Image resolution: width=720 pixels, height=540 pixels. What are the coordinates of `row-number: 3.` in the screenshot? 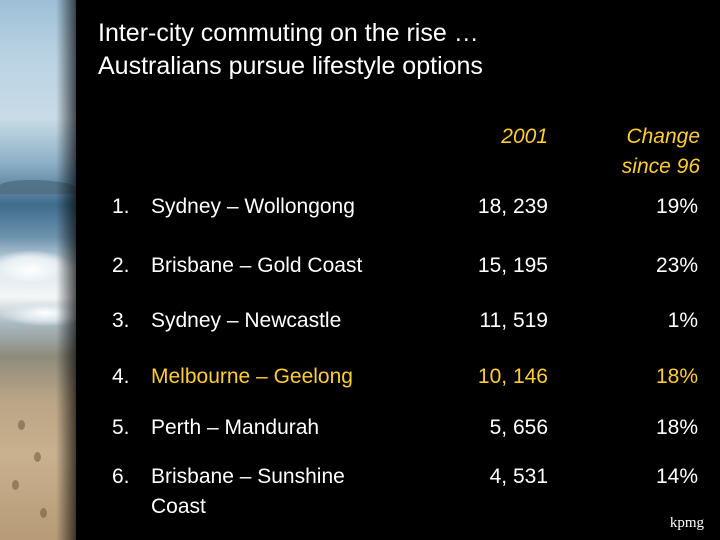 It's located at (121, 320).